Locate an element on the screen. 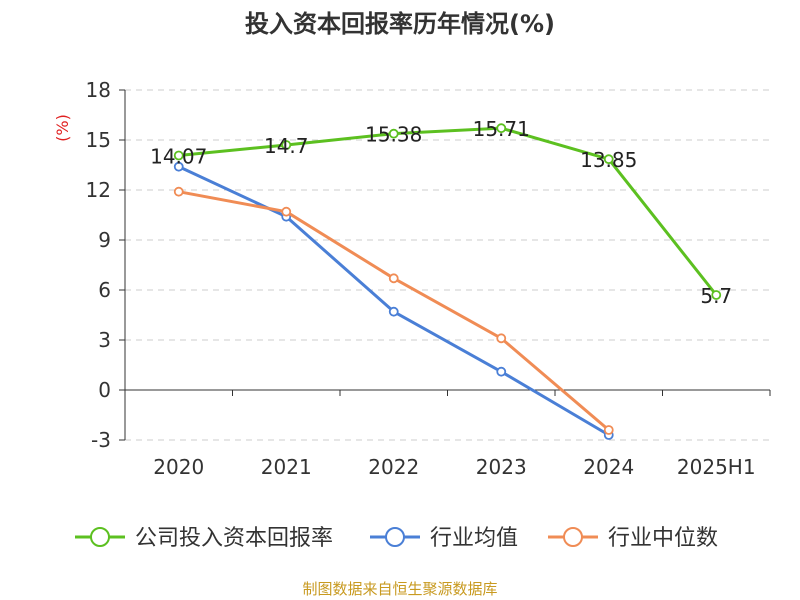  data-label: 5.7 is located at coordinates (716, 296).